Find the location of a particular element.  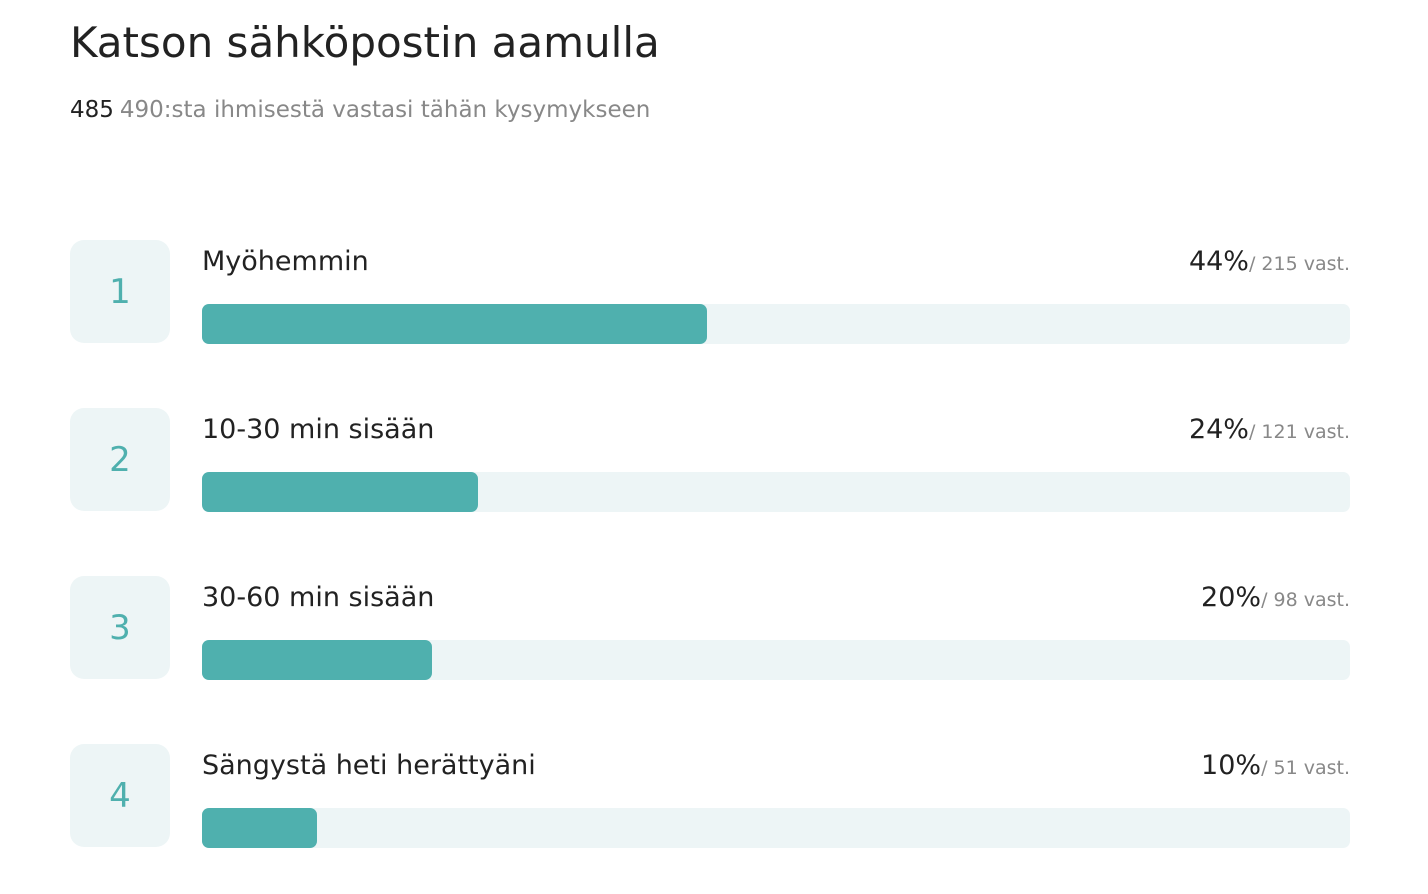

option-result: 24%/ 121 vast. is located at coordinates (1269, 429).